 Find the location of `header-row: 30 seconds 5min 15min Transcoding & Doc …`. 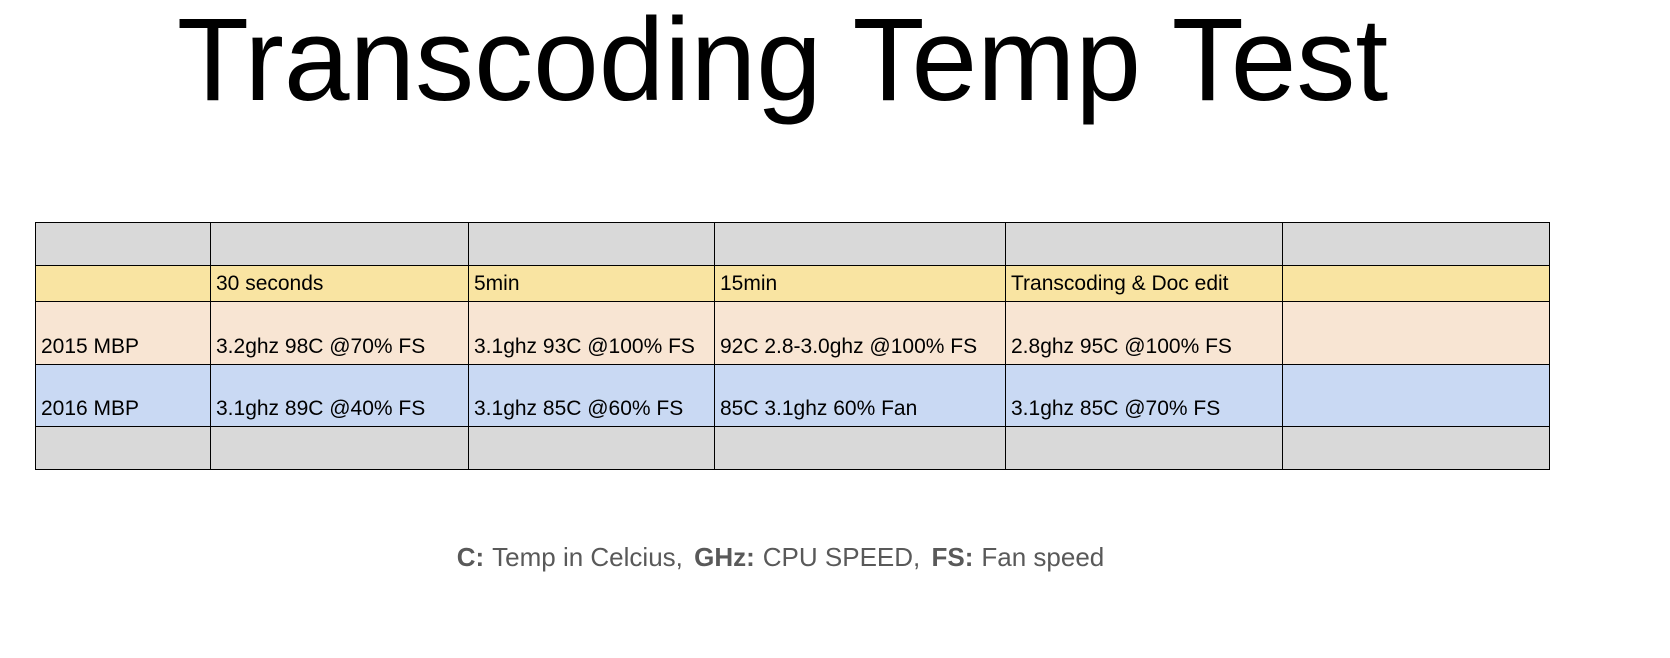

header-row: 30 seconds 5min 15min Transcoding & Doc … is located at coordinates (792, 283).